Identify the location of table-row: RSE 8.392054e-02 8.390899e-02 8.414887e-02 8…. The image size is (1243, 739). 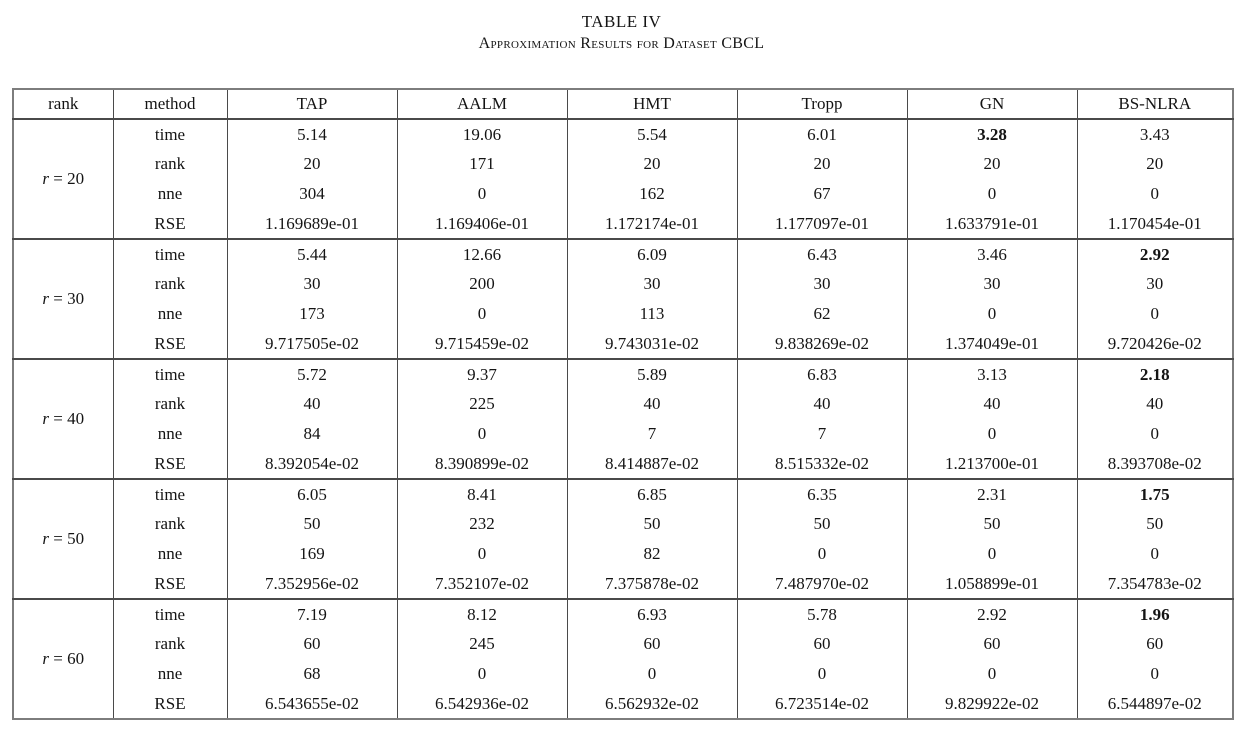
(623, 464).